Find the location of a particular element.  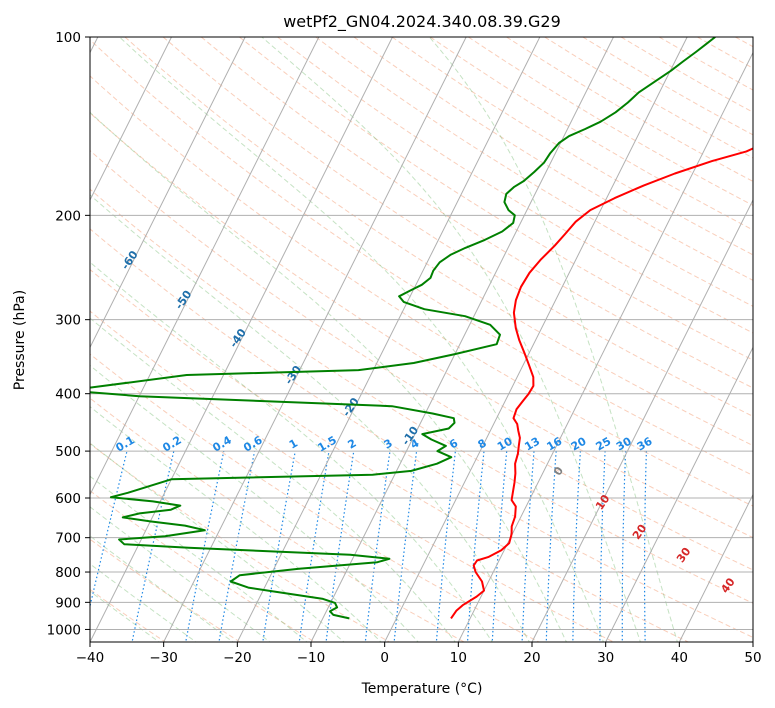

y-tick-label: 500 is located at coordinates (68, 452).